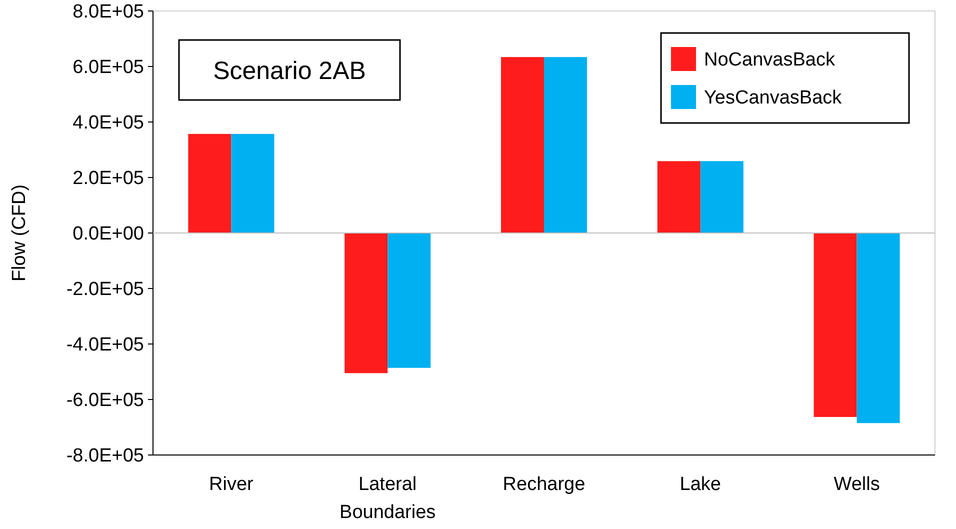  Describe the element at coordinates (289, 70) in the screenshot. I see `text: Scenario 2AB` at that location.